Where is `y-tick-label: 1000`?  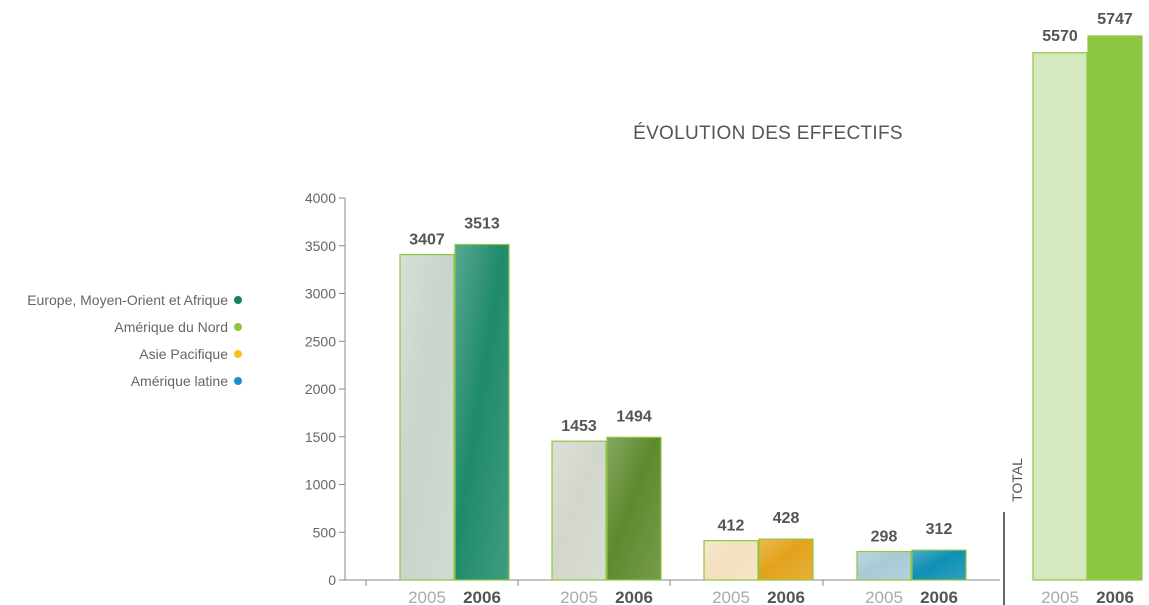 y-tick-label: 1000 is located at coordinates (320, 485).